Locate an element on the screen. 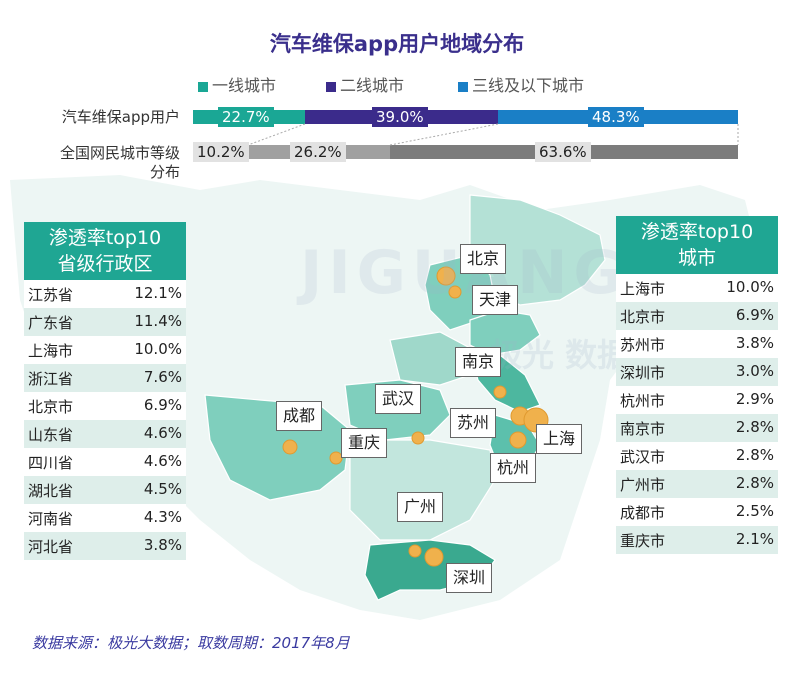  legend-swatch-tier3 is located at coordinates (463, 86).